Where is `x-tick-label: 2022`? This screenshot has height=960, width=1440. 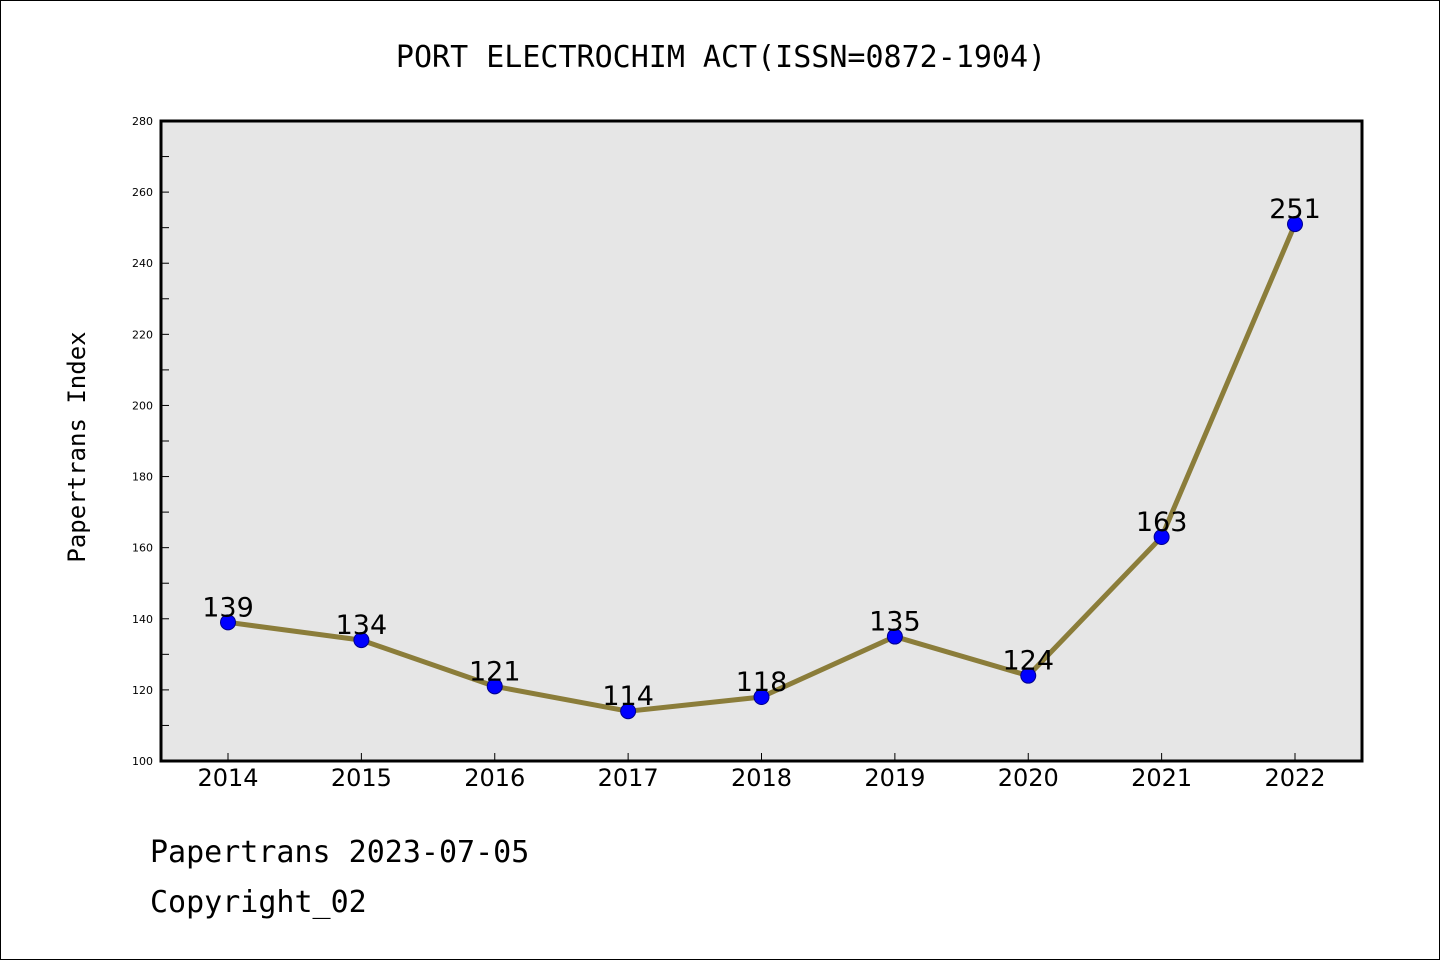
x-tick-label: 2022 is located at coordinates (1294, 778).